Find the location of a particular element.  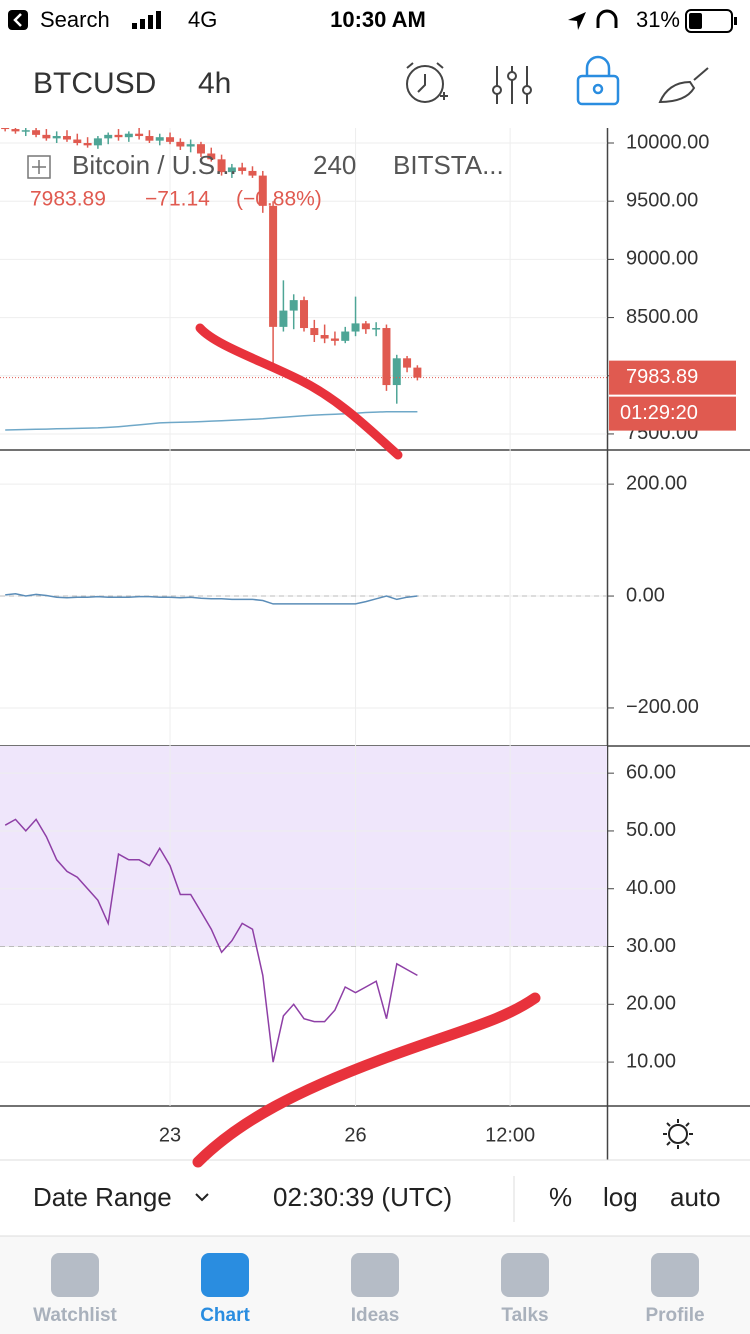

tab-label: Profile is located at coordinates (674, 1315).